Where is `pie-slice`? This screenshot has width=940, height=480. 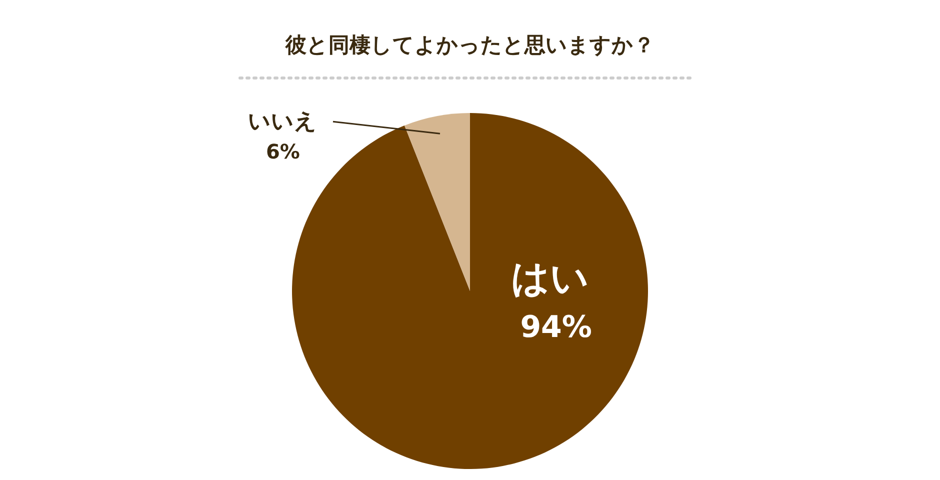
pie-slice is located at coordinates (437, 202).